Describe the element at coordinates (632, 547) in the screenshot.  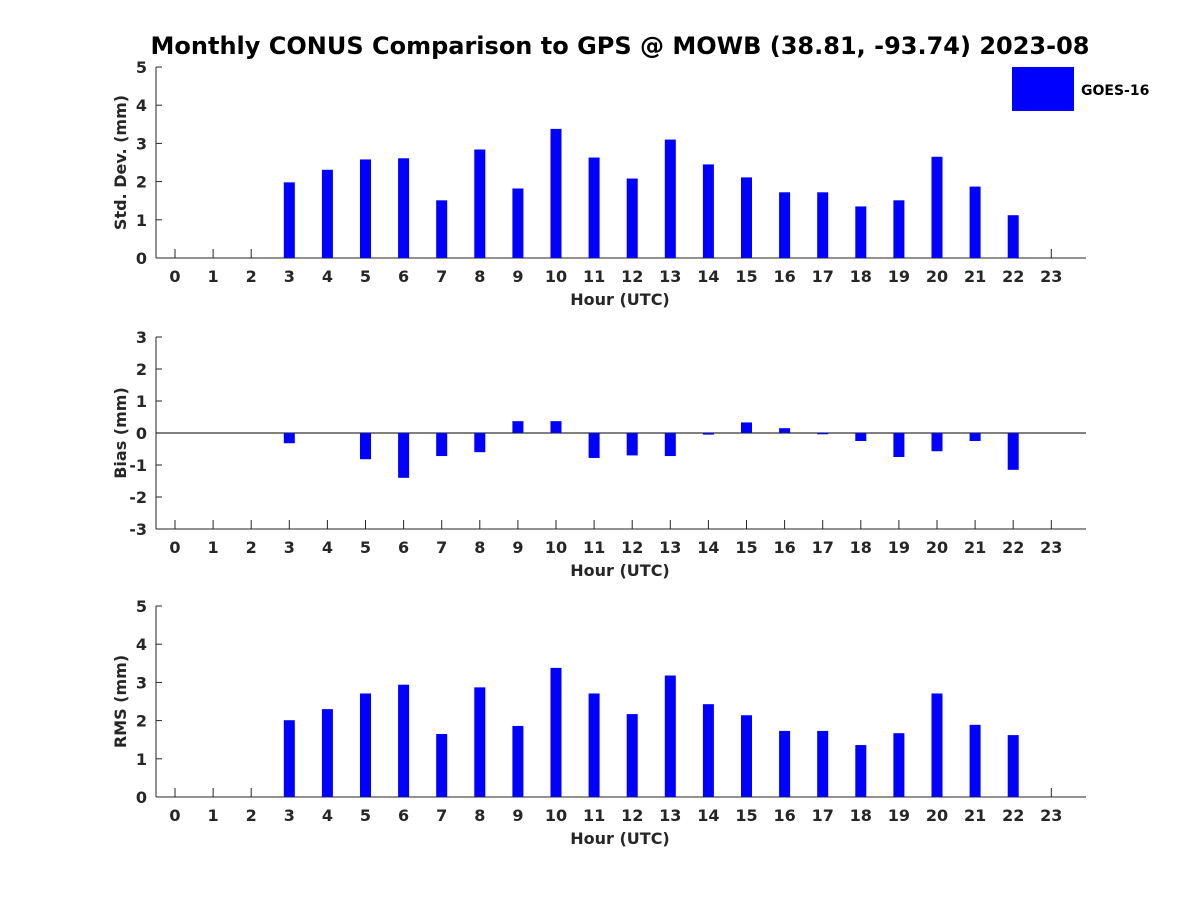
I see `bias-x-tick-label: 12` at that location.